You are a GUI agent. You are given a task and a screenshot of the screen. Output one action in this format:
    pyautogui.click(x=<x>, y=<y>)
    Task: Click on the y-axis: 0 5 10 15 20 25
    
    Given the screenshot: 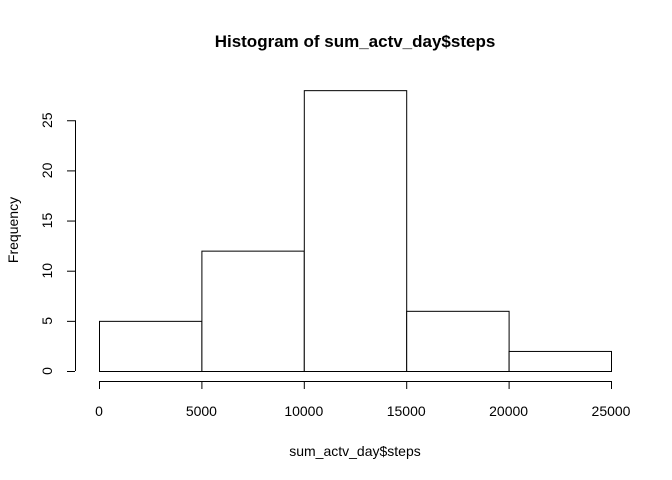 What is the action you would take?
    pyautogui.click(x=57, y=243)
    